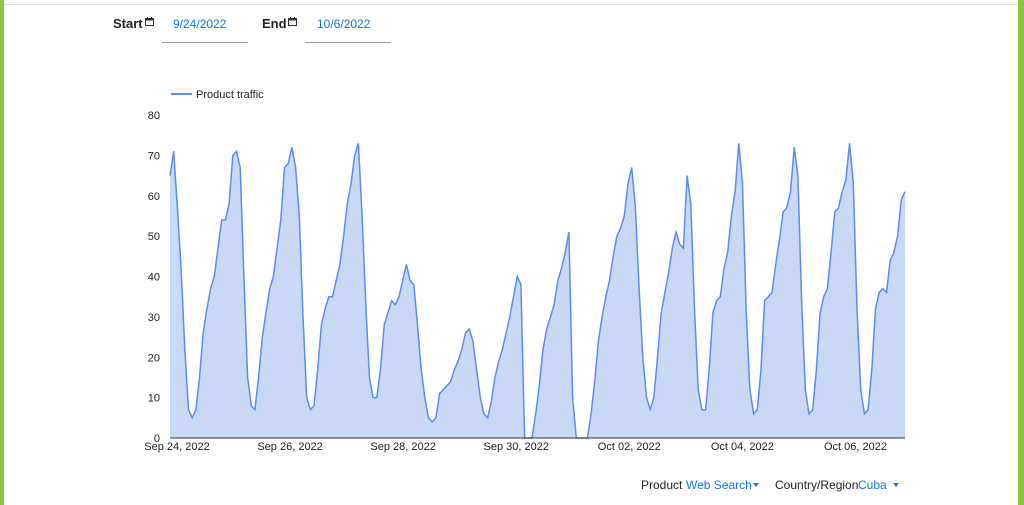 Image resolution: width=1024 pixels, height=505 pixels. What do you see at coordinates (855, 447) in the screenshot?
I see `x-tick-label: Oct 06, 2022` at bounding box center [855, 447].